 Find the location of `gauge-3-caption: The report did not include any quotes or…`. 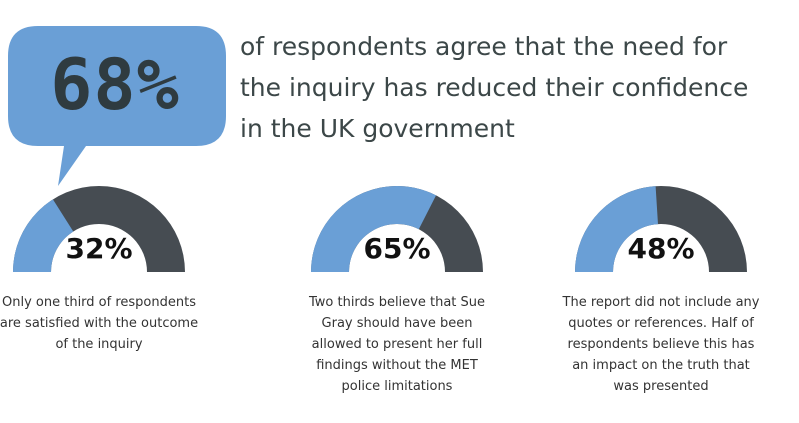

gauge-3-caption: The report did not include any quotes or… is located at coordinates (661, 344).